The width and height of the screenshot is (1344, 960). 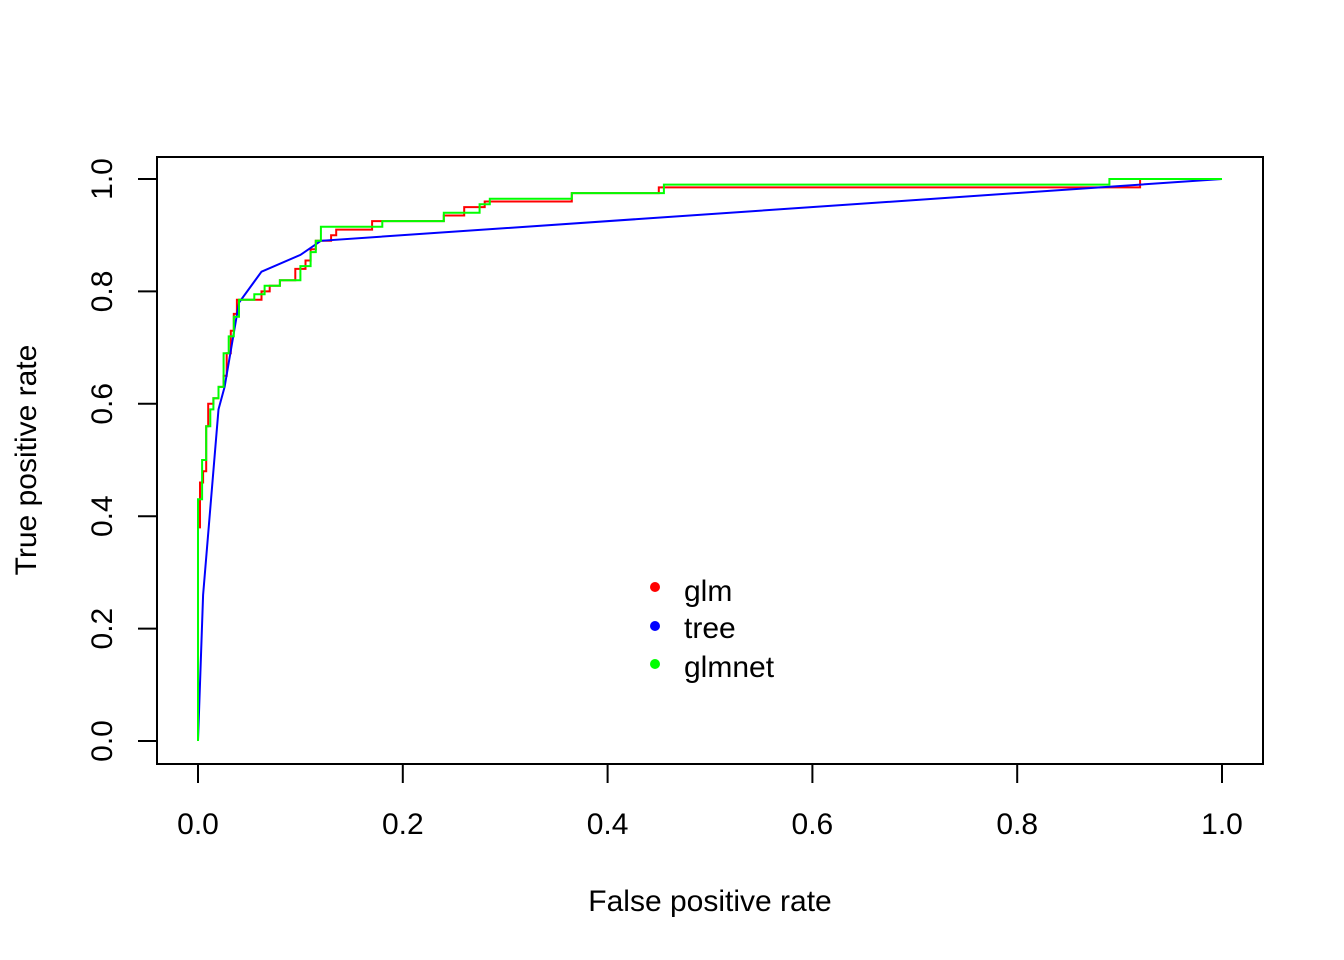 I want to click on legend-item-glmnet: glmnet, so click(x=712, y=667).